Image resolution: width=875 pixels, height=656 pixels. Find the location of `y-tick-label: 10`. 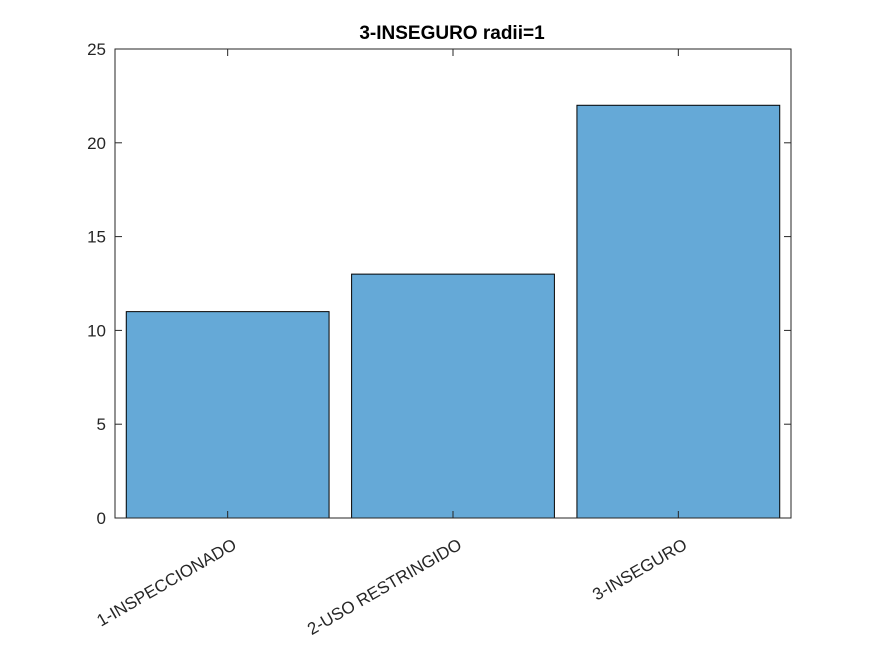

y-tick-label: 10 is located at coordinates (96, 330).